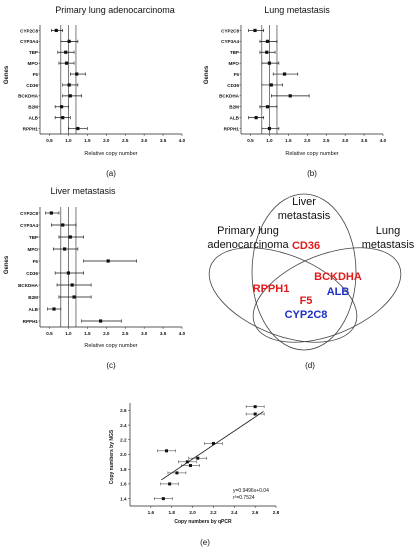  What do you see at coordinates (244, 498) in the screenshot?
I see `panel-e-annotation-r2: r²=0.7524` at bounding box center [244, 498].